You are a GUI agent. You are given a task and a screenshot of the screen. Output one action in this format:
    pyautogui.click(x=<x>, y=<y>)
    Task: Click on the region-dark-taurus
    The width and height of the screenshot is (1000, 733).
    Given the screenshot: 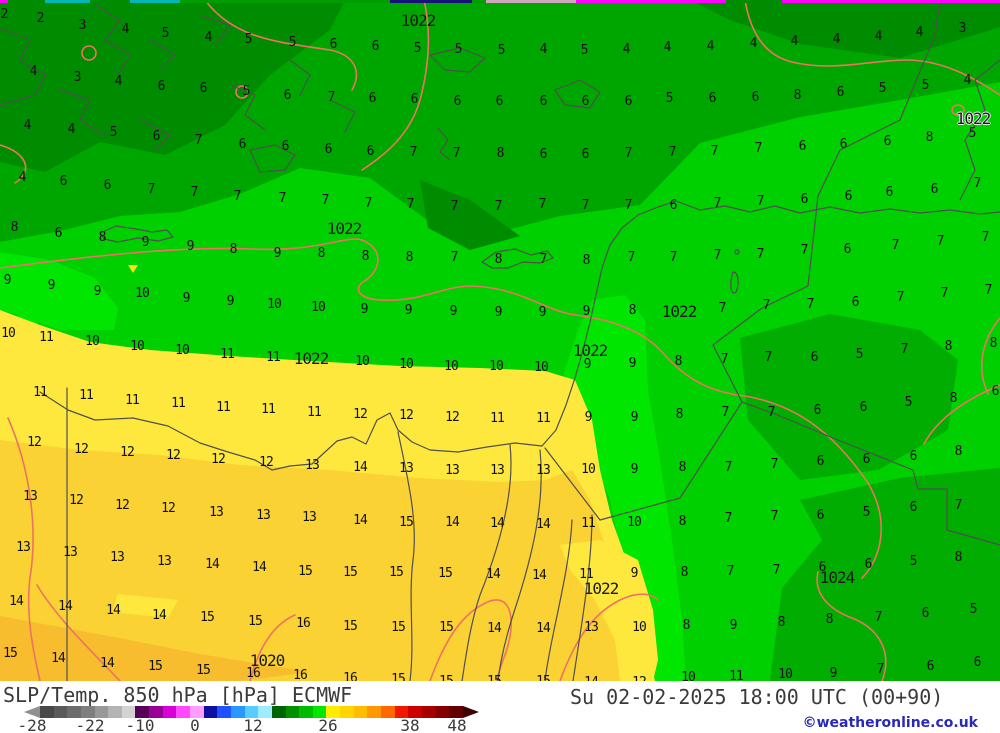 What is the action you would take?
    pyautogui.click(x=470, y=215)
    